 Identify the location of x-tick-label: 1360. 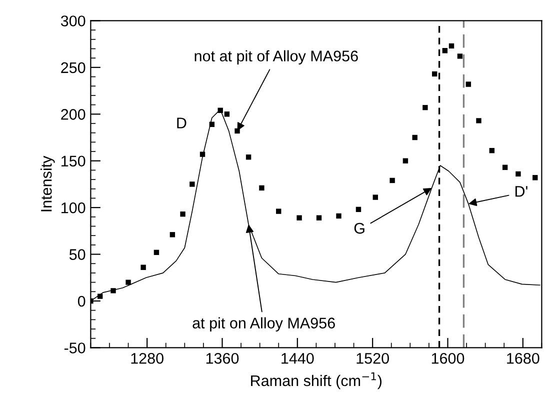
(222, 358).